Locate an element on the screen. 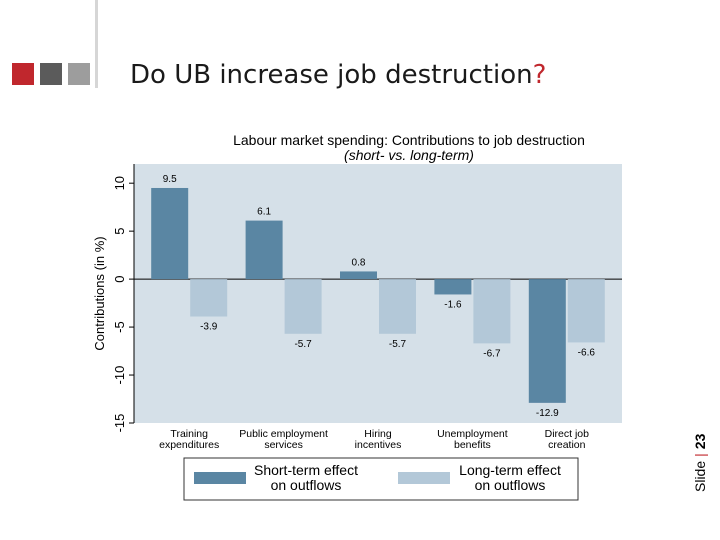  logo-square-dark is located at coordinates (51, 74).